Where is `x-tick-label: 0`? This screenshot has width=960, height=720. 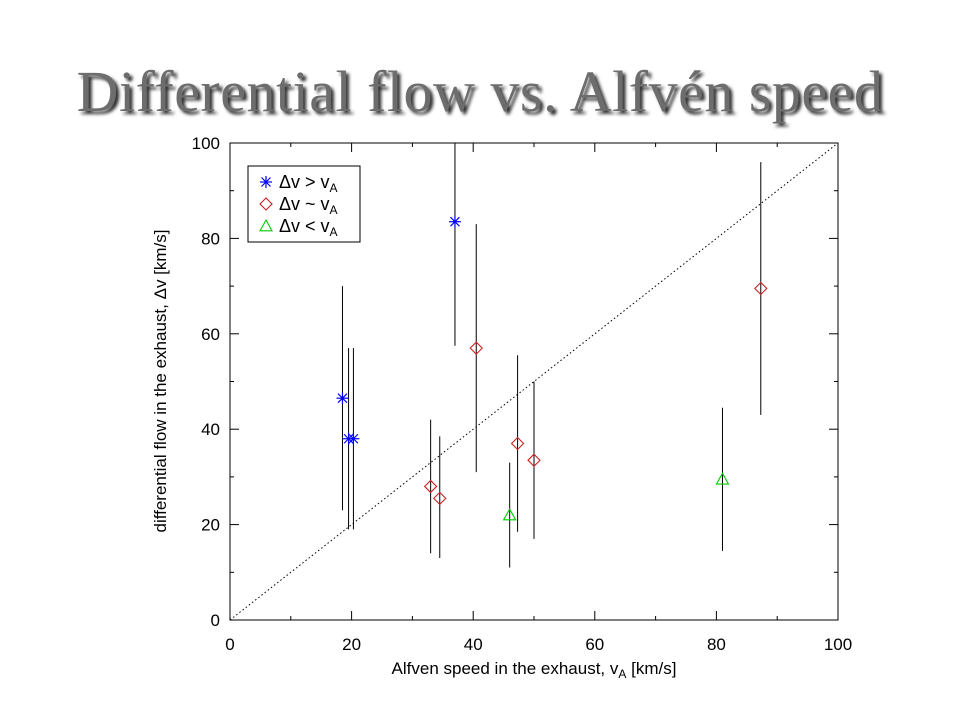 x-tick-label: 0 is located at coordinates (229, 644).